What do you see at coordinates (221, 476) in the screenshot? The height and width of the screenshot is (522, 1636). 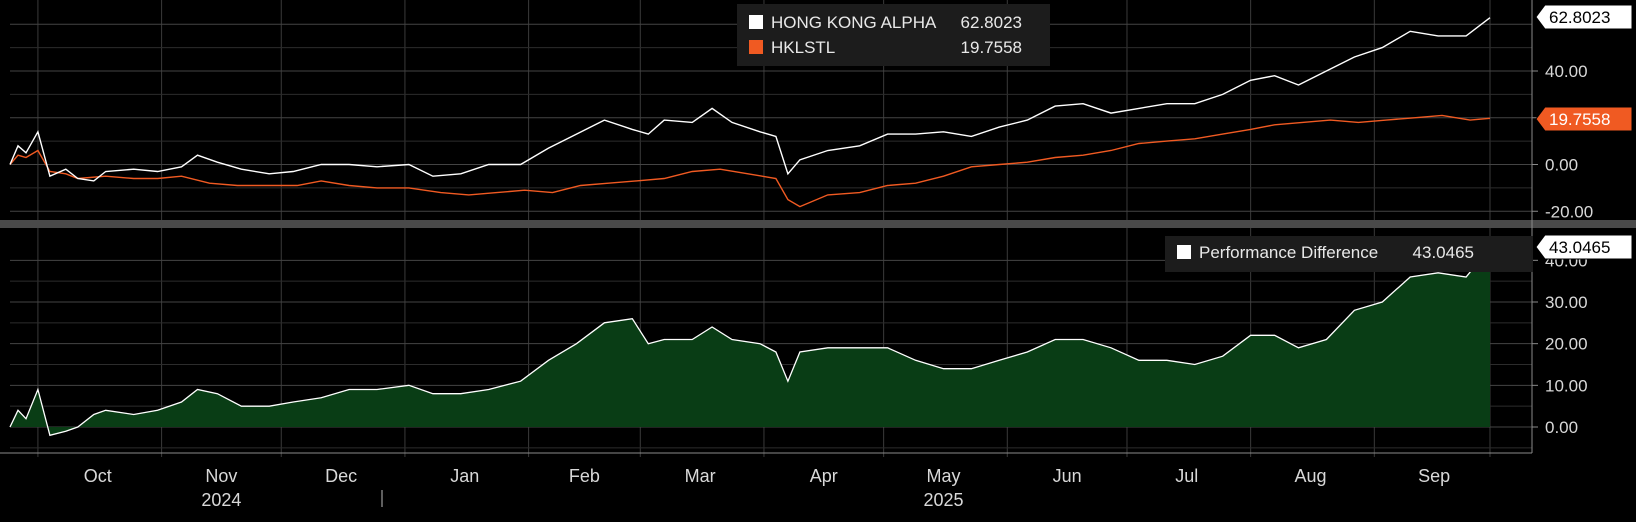 I see `x-month-label: Nov` at bounding box center [221, 476].